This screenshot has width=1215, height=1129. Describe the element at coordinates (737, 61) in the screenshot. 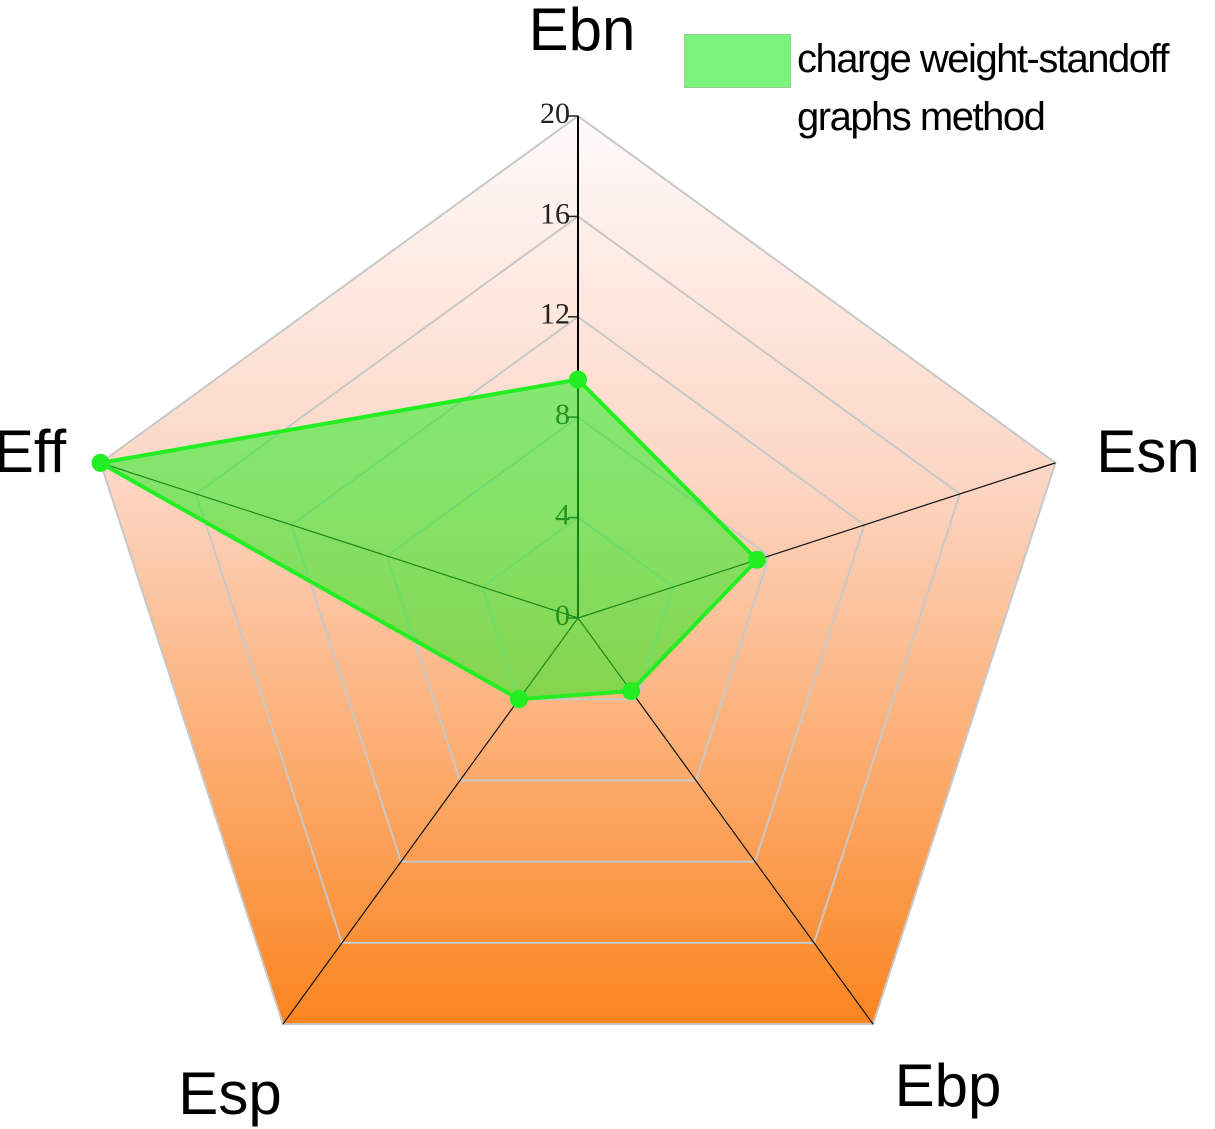

I see `legend-swatch` at that location.